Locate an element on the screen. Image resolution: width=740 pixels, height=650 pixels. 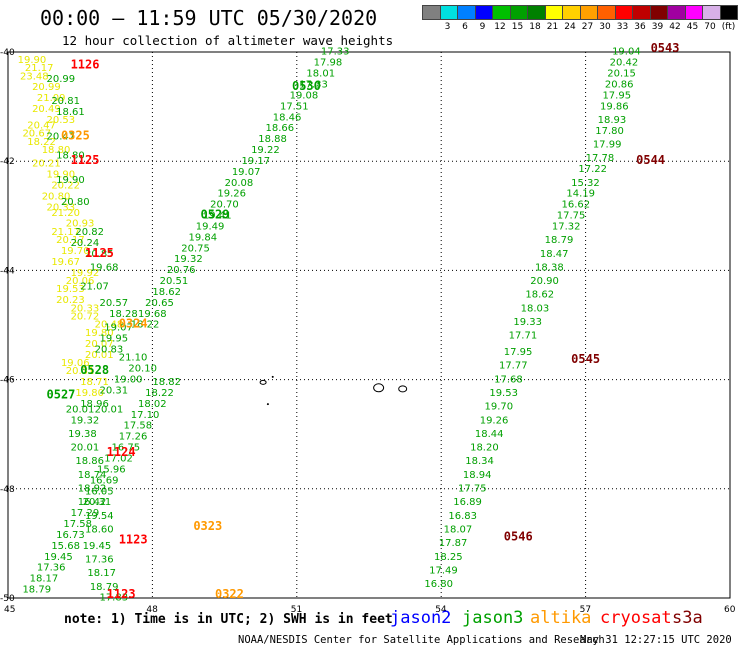
wave-height-label: 17.71 is located at coordinates (523, 336).